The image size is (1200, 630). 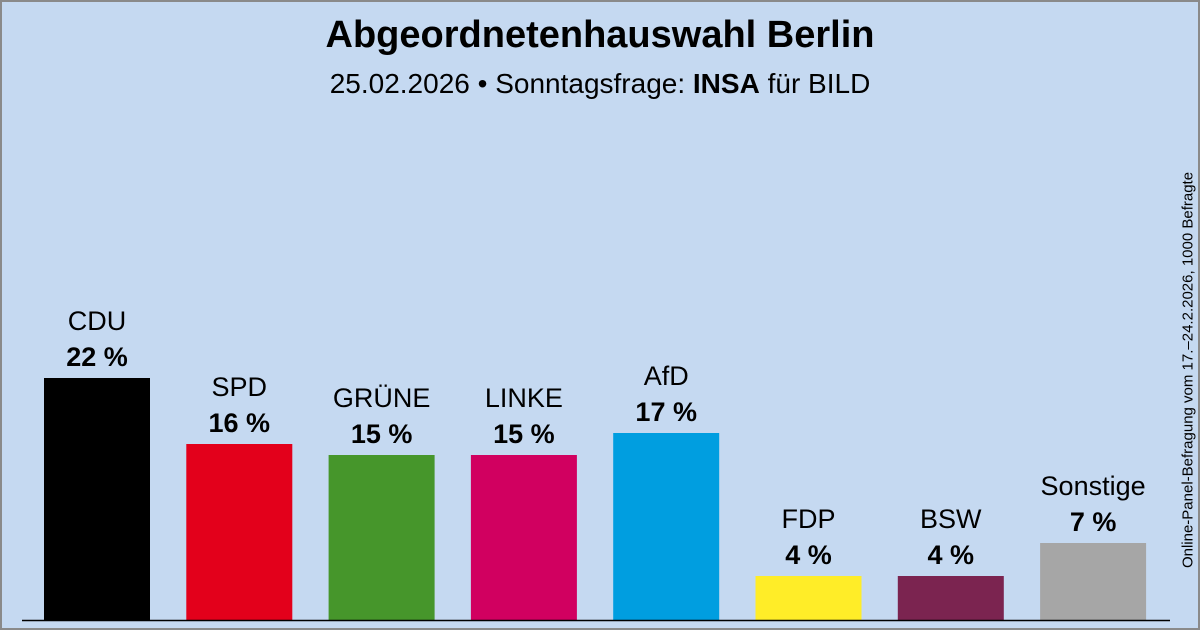 I want to click on subtitle-client: für BILD, so click(x=819, y=83).